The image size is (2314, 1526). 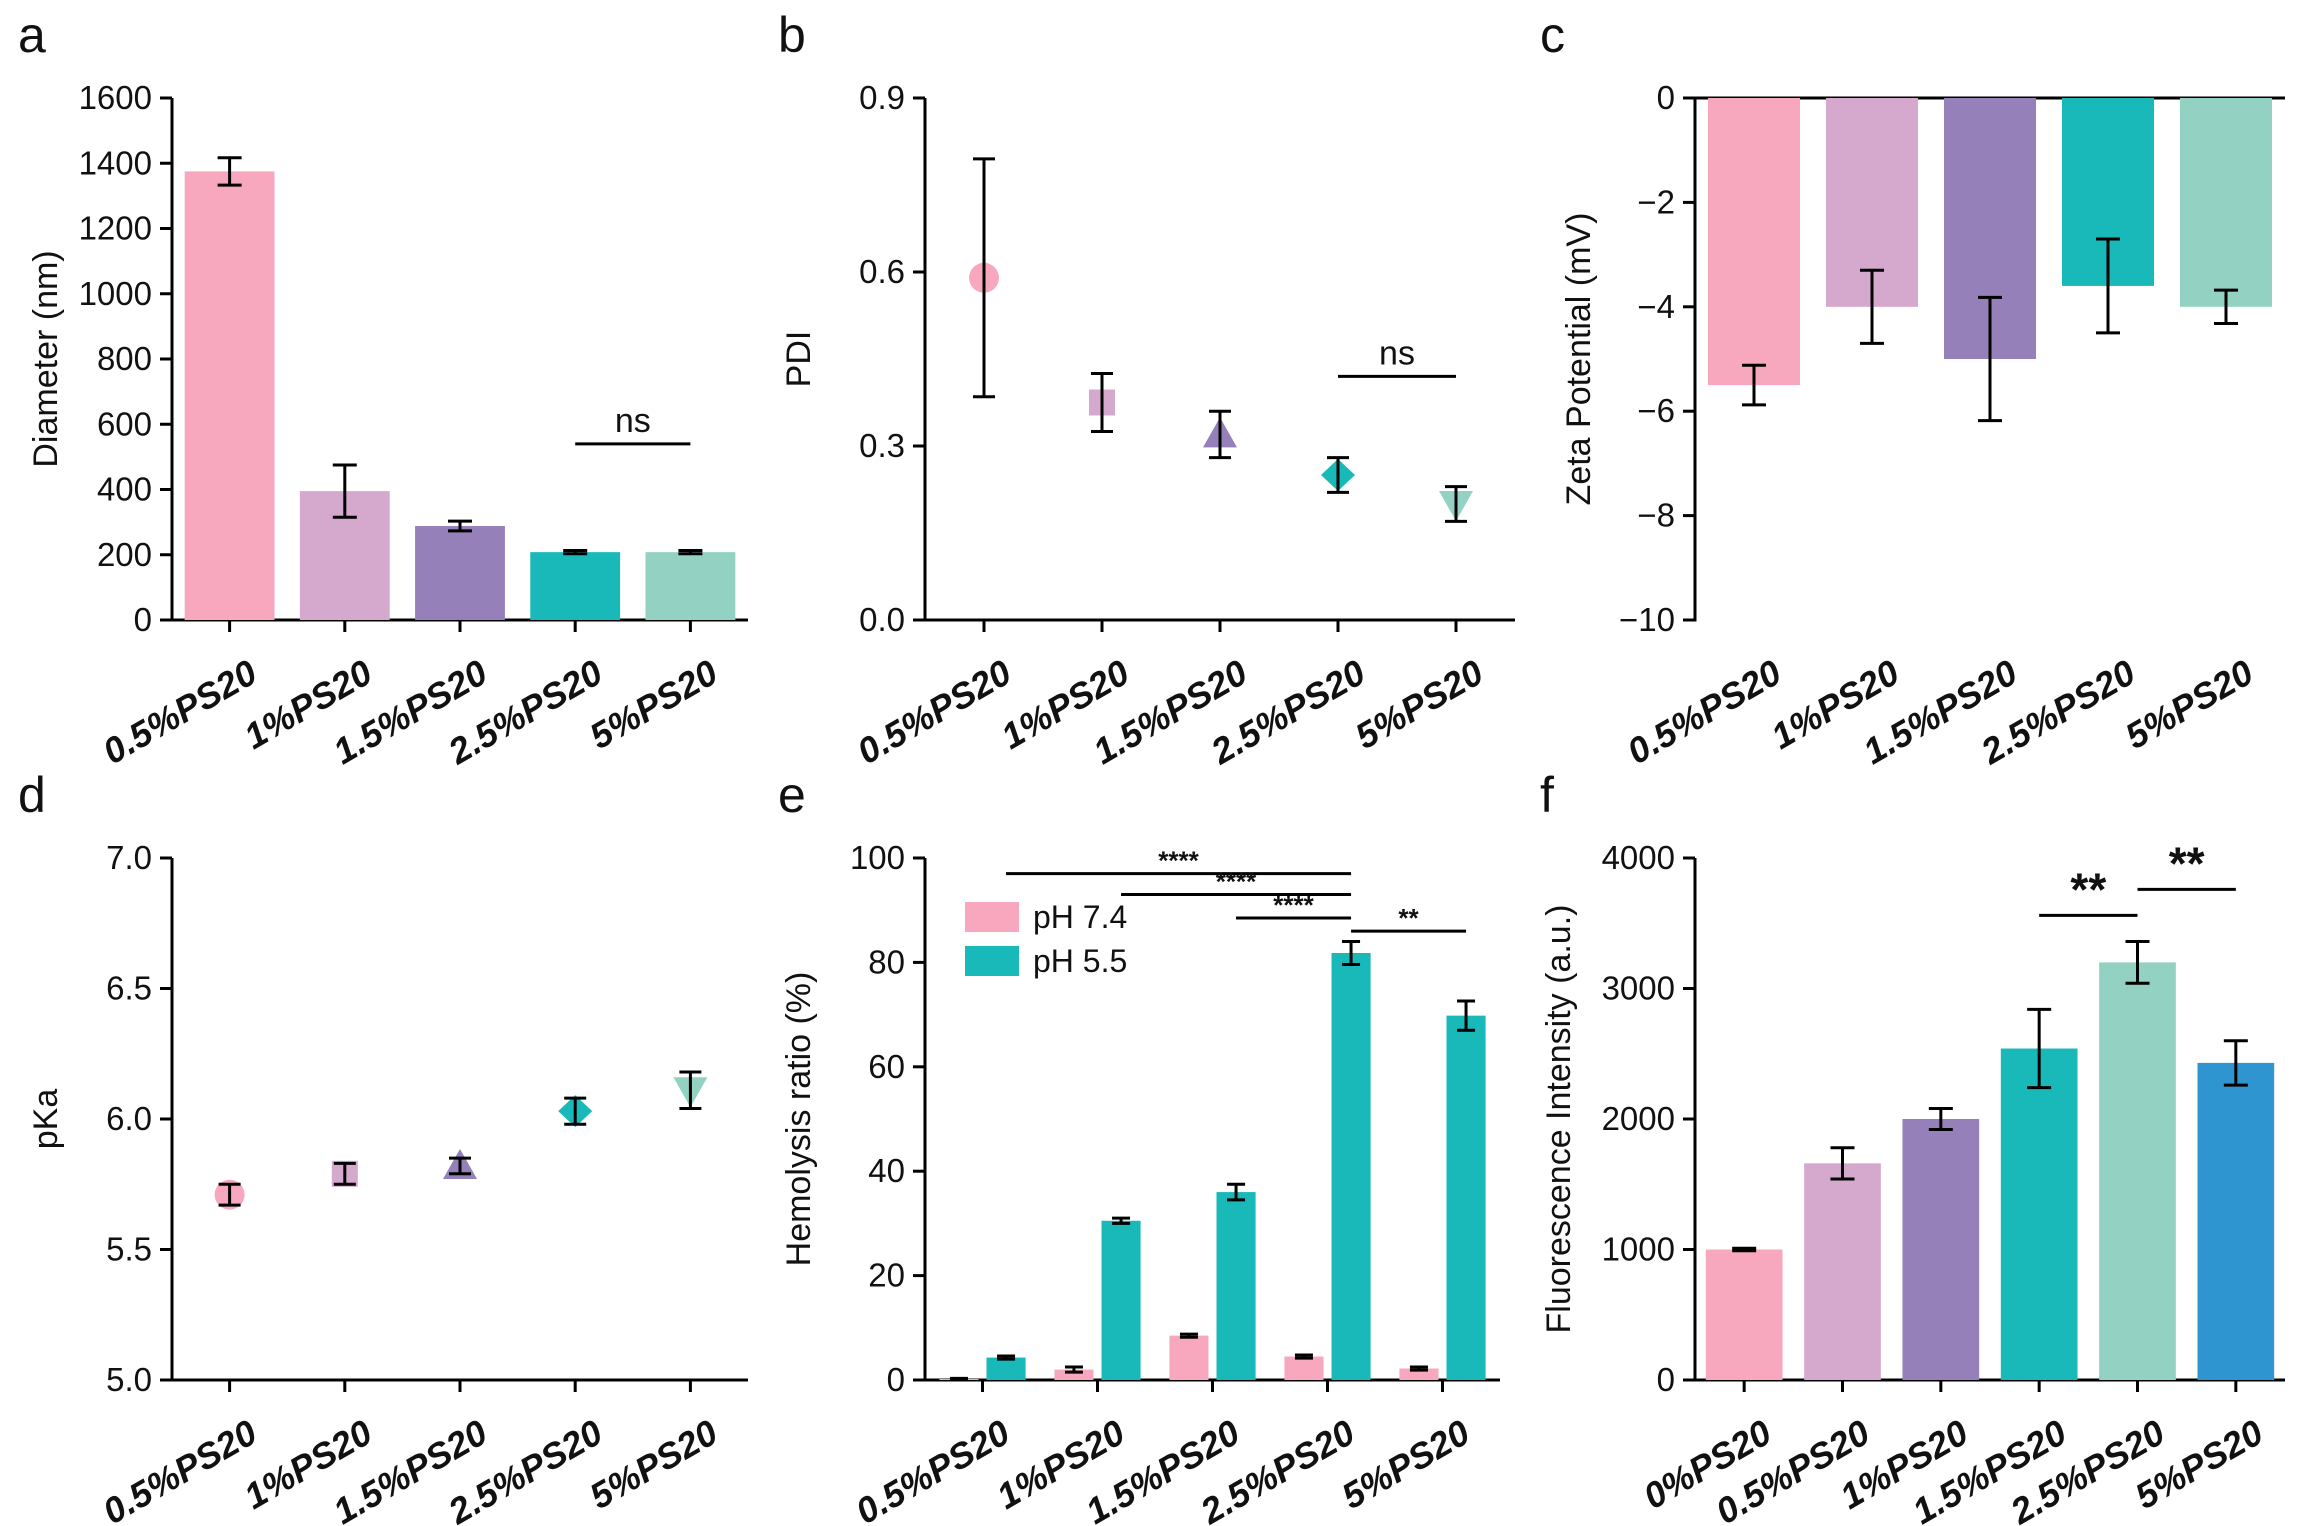 I want to click on bar-pH 5.5-1%PS20, so click(x=1121, y=1300).